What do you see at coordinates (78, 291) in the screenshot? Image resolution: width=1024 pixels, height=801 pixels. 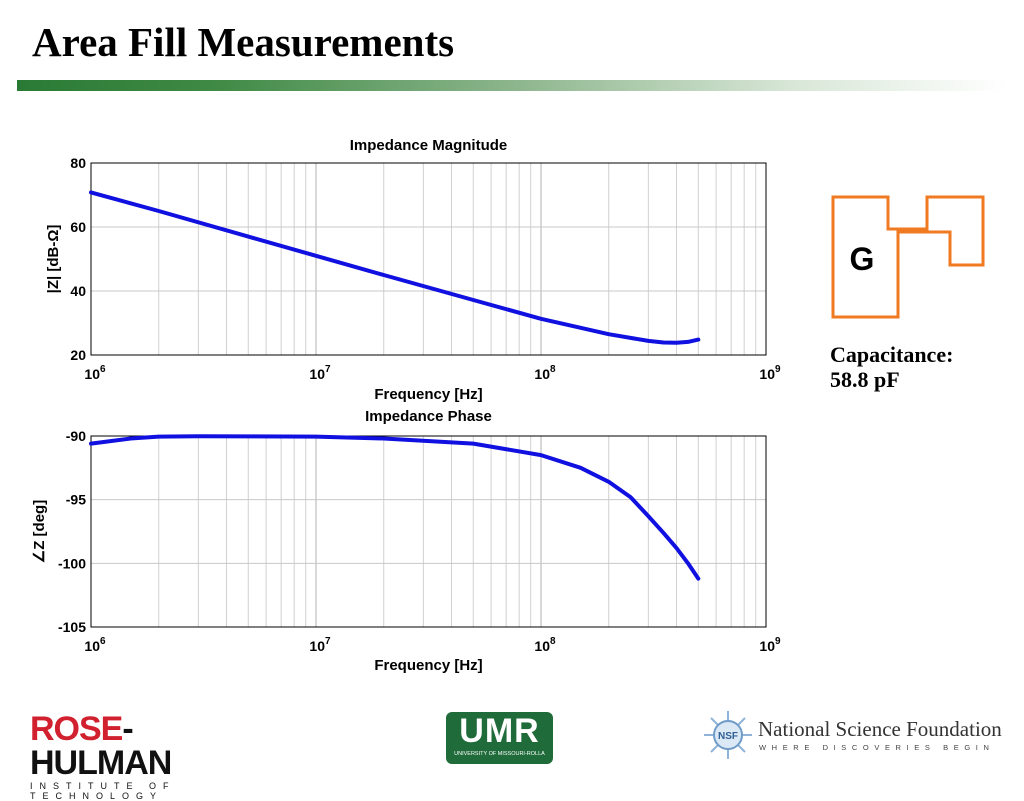 I see `y-tick-label: 40` at bounding box center [78, 291].